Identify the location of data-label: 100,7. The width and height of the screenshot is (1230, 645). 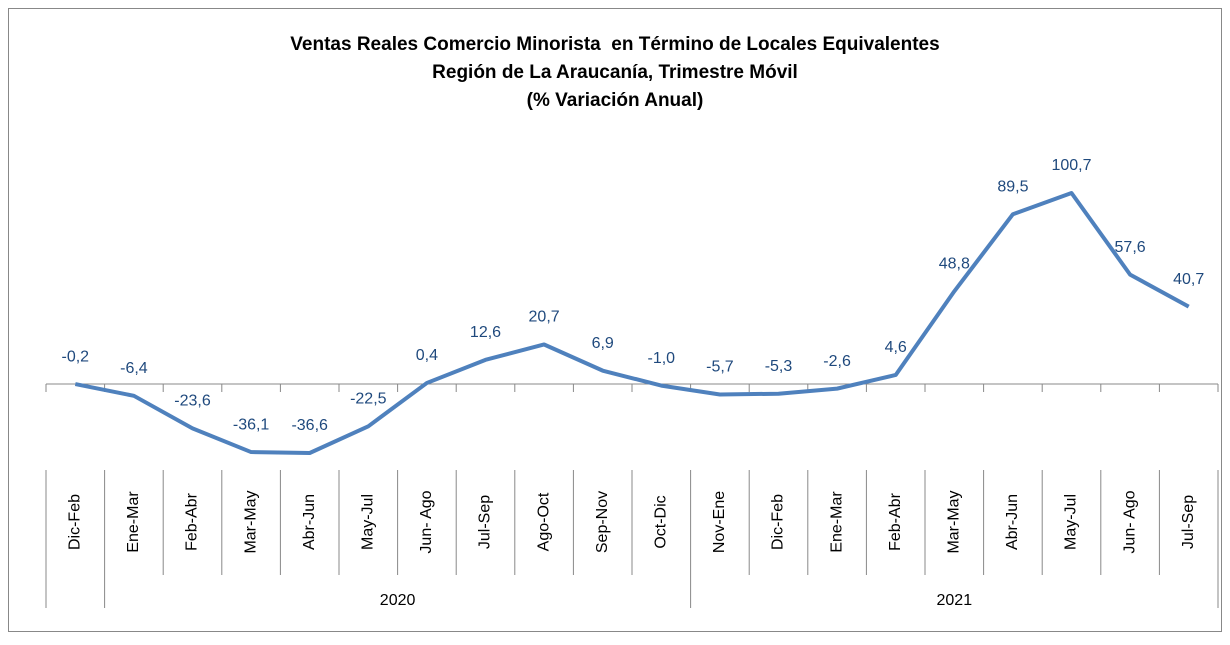
(1071, 165).